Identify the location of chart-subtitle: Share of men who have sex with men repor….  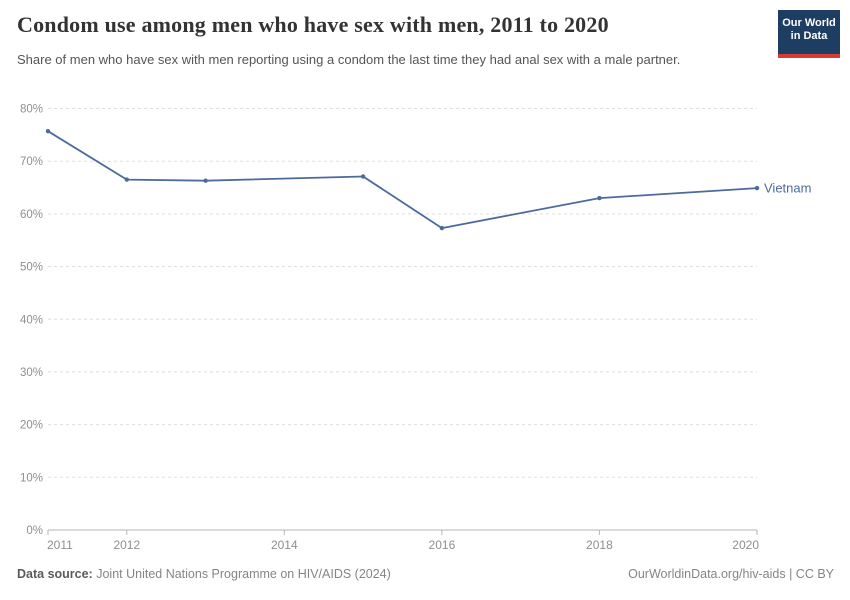
(349, 59).